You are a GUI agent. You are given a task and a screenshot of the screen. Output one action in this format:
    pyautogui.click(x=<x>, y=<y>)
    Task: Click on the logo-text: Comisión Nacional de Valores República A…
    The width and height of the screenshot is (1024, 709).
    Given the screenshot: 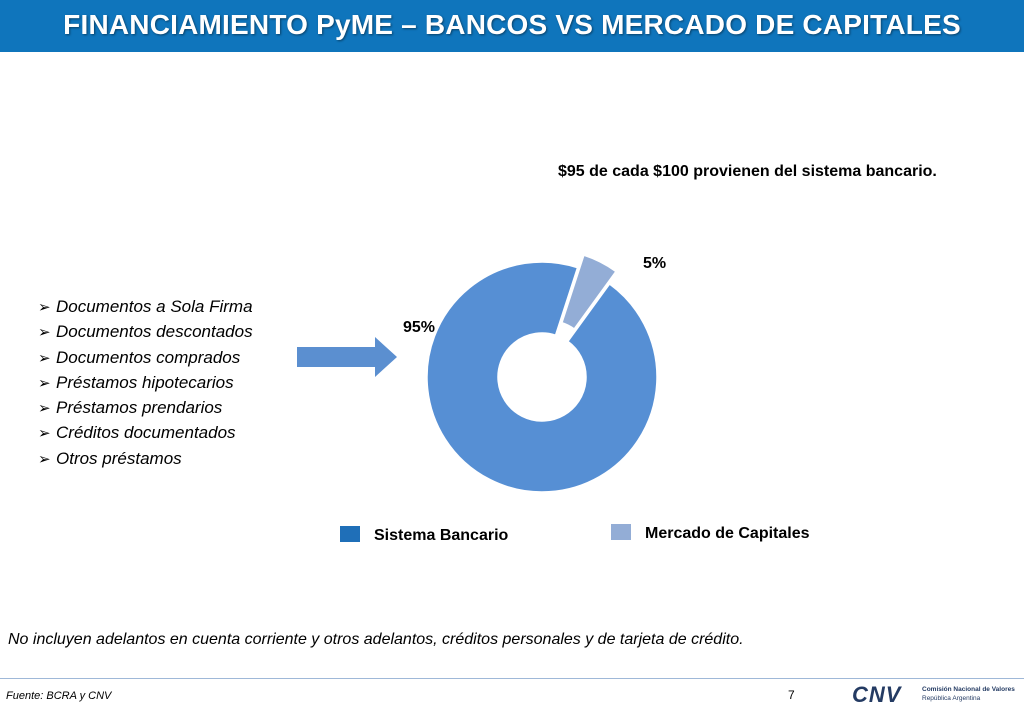 What is the action you would take?
    pyautogui.click(x=968, y=694)
    